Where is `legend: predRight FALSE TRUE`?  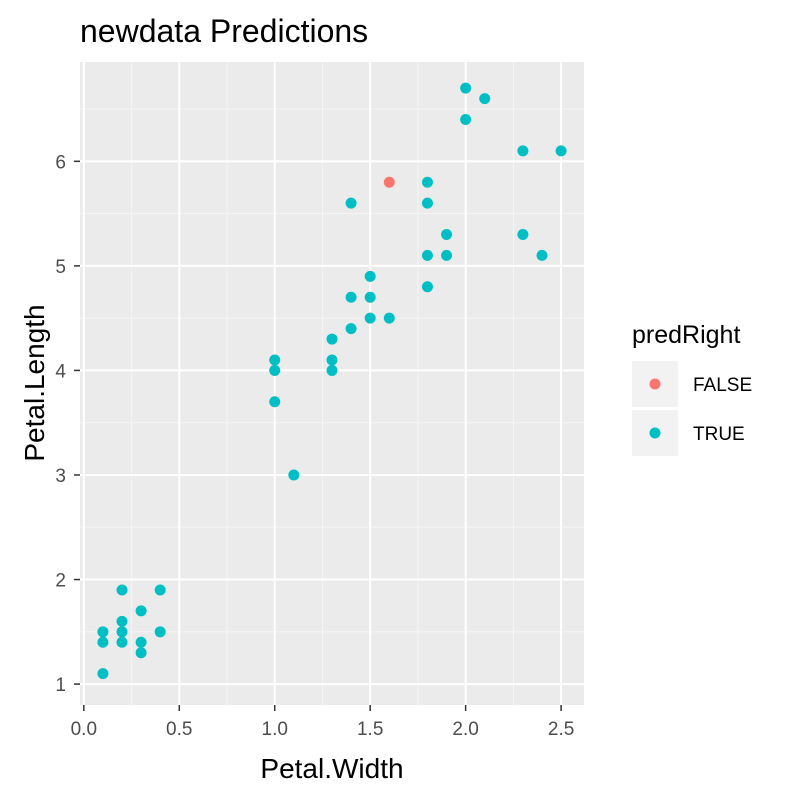 legend: predRight FALSE TRUE is located at coordinates (692, 388).